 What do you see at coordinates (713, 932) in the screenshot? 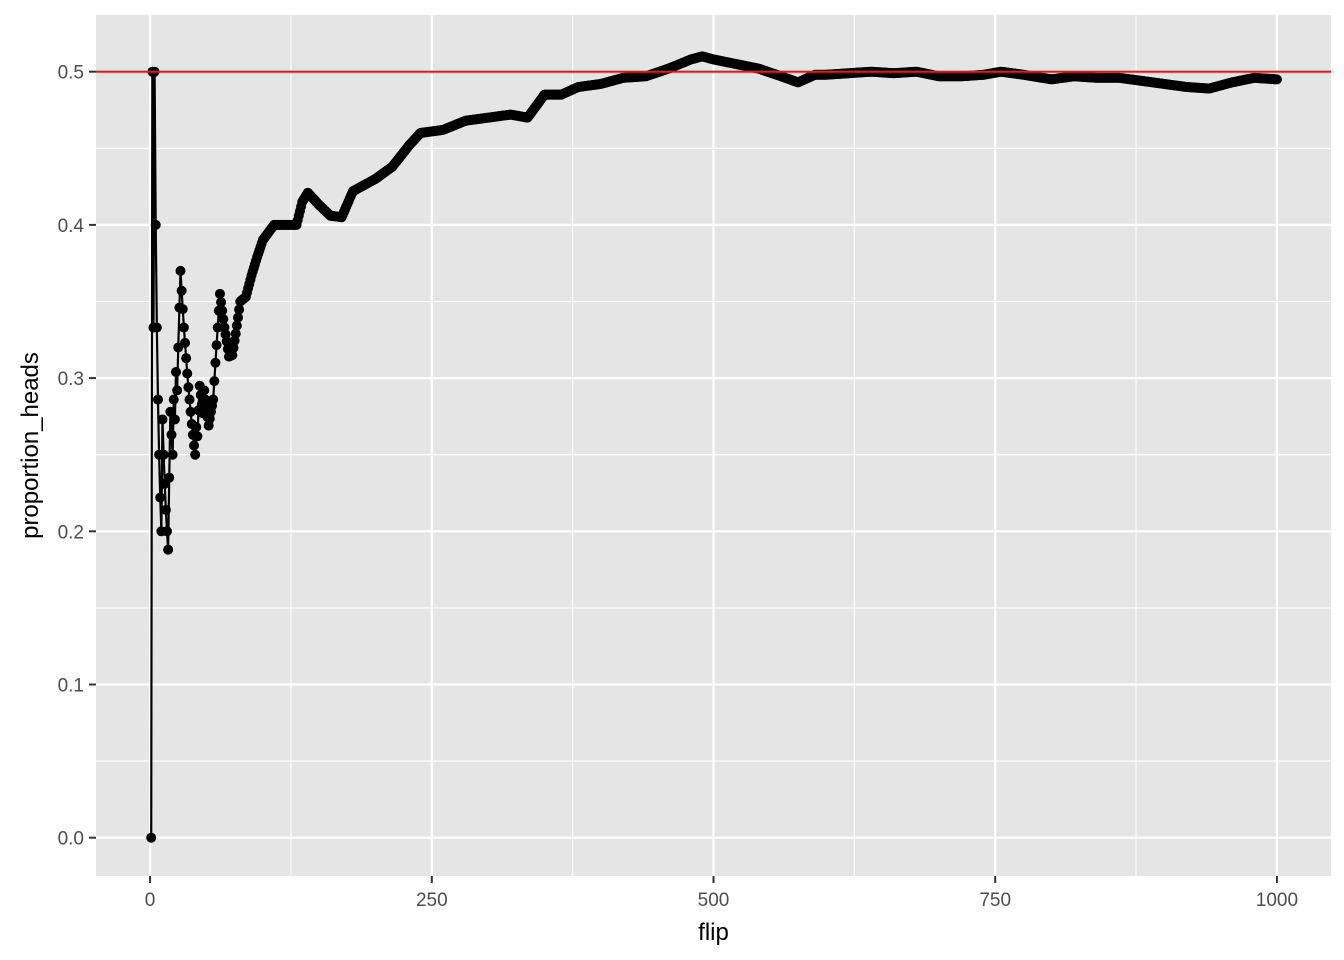
I see `x-axis-title: flip` at bounding box center [713, 932].